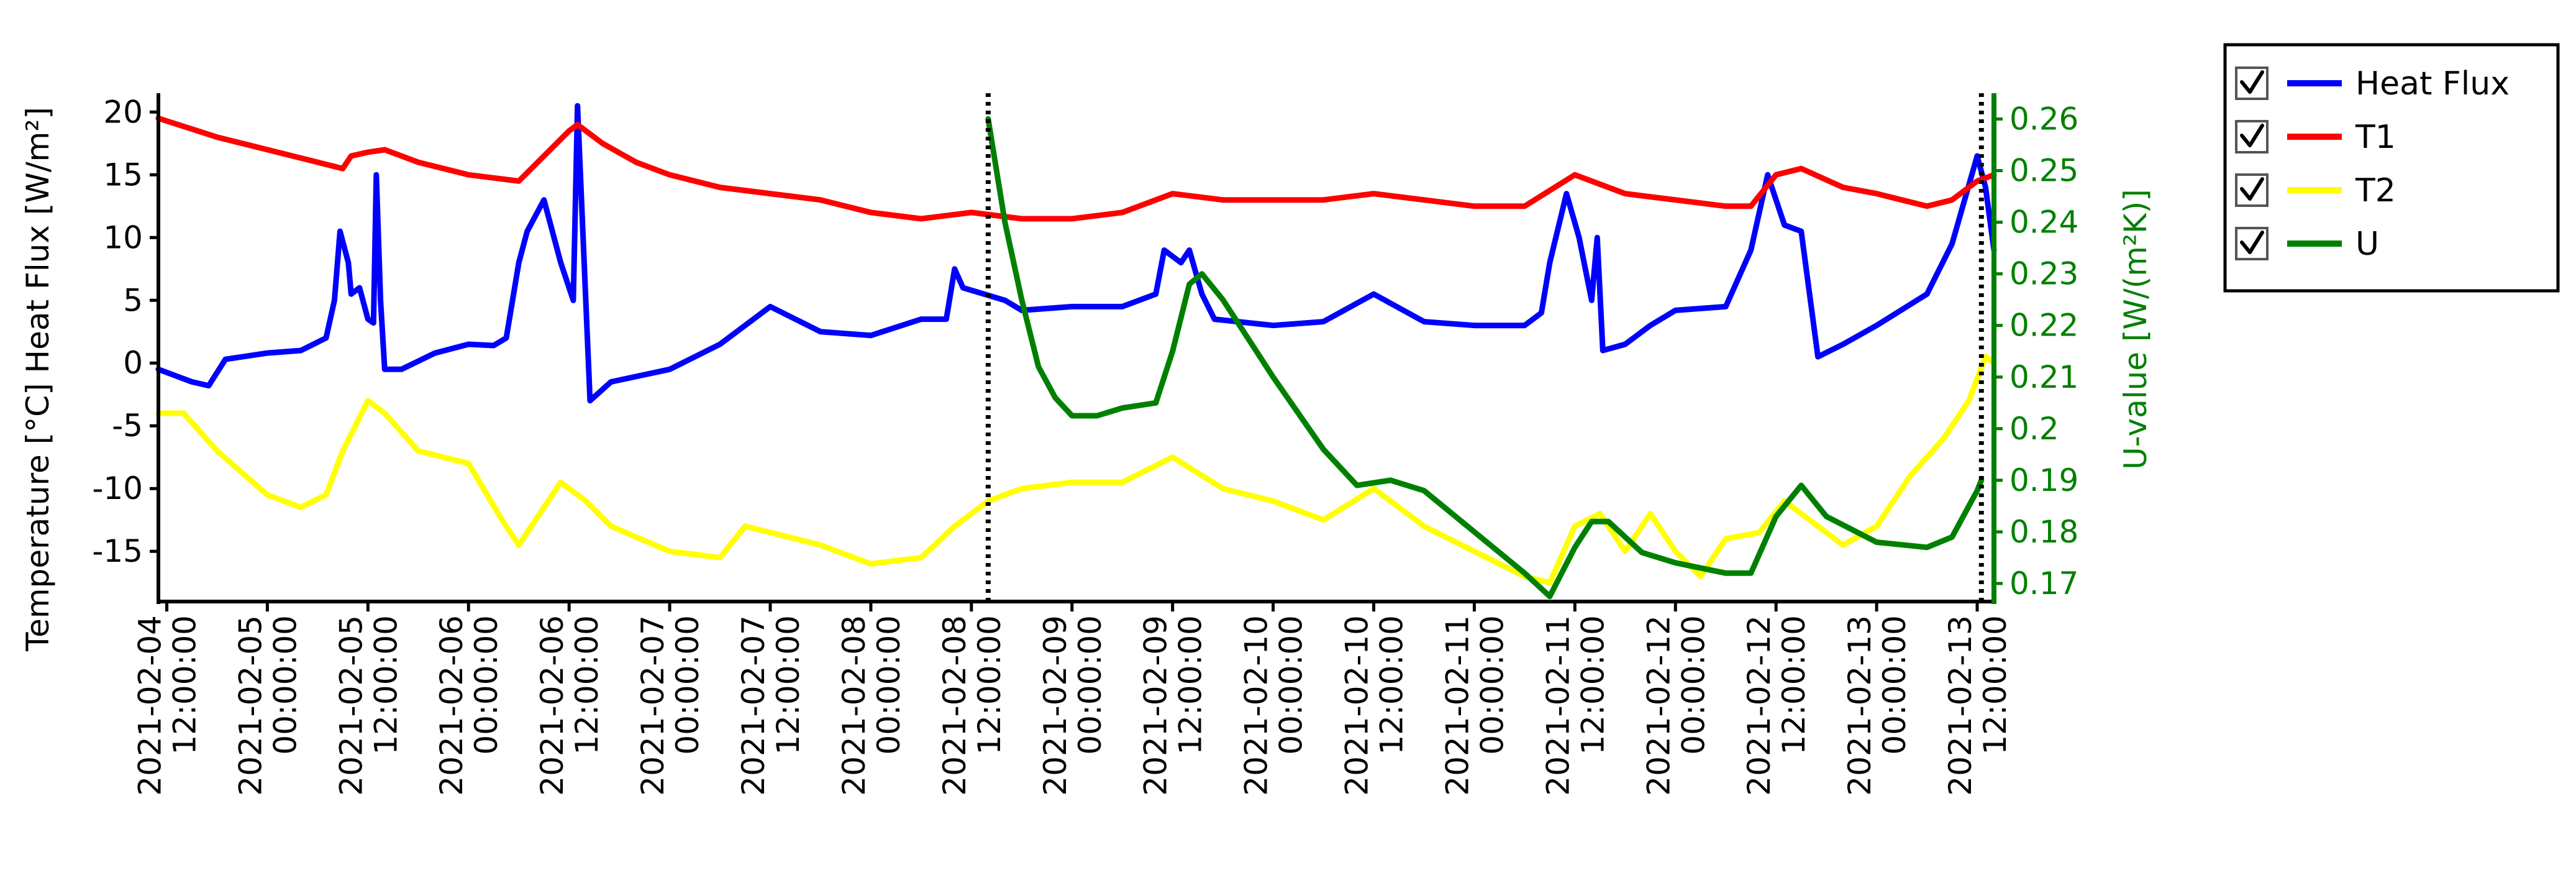  What do you see at coordinates (469, 705) in the screenshot?
I see `x-tick-label: 2021-02-0600:00:00` at bounding box center [469, 705].